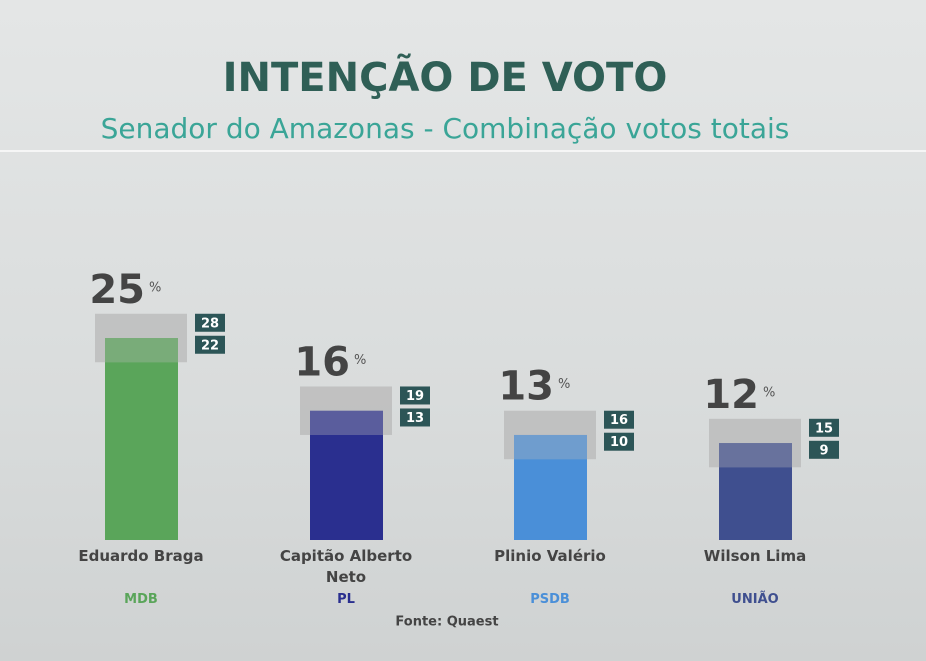 This screenshot has height=661, width=926. Describe the element at coordinates (550, 556) in the screenshot. I see `category-label: Plinio Valério` at that location.